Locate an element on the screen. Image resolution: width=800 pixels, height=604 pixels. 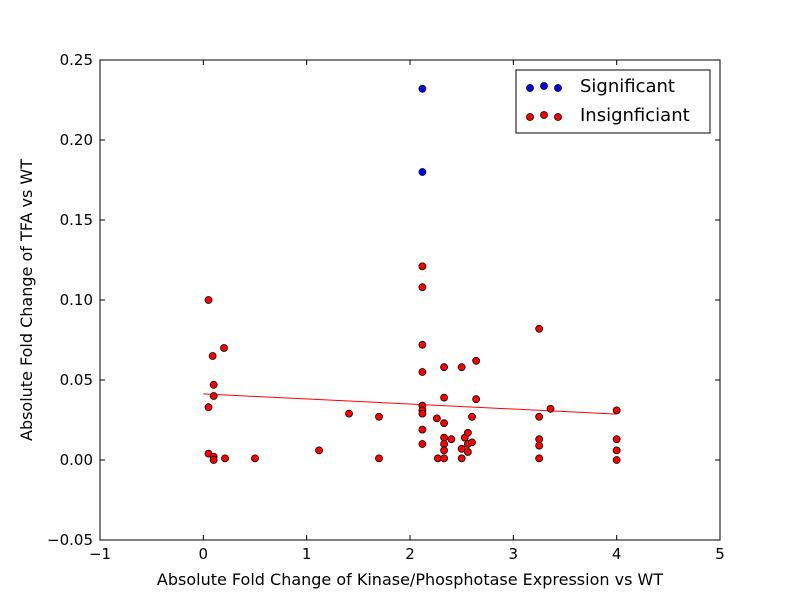
x-tick-label: −1 is located at coordinates (100, 554).